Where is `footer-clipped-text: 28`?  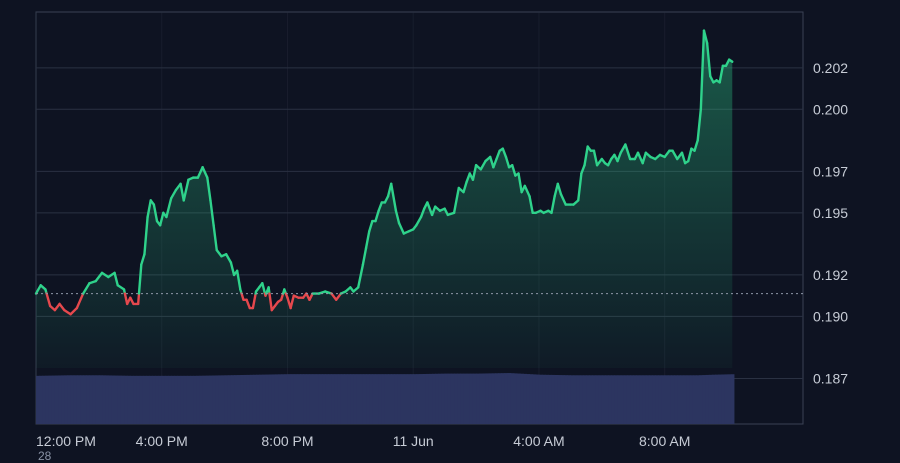
footer-clipped-text: 28 is located at coordinates (44, 456).